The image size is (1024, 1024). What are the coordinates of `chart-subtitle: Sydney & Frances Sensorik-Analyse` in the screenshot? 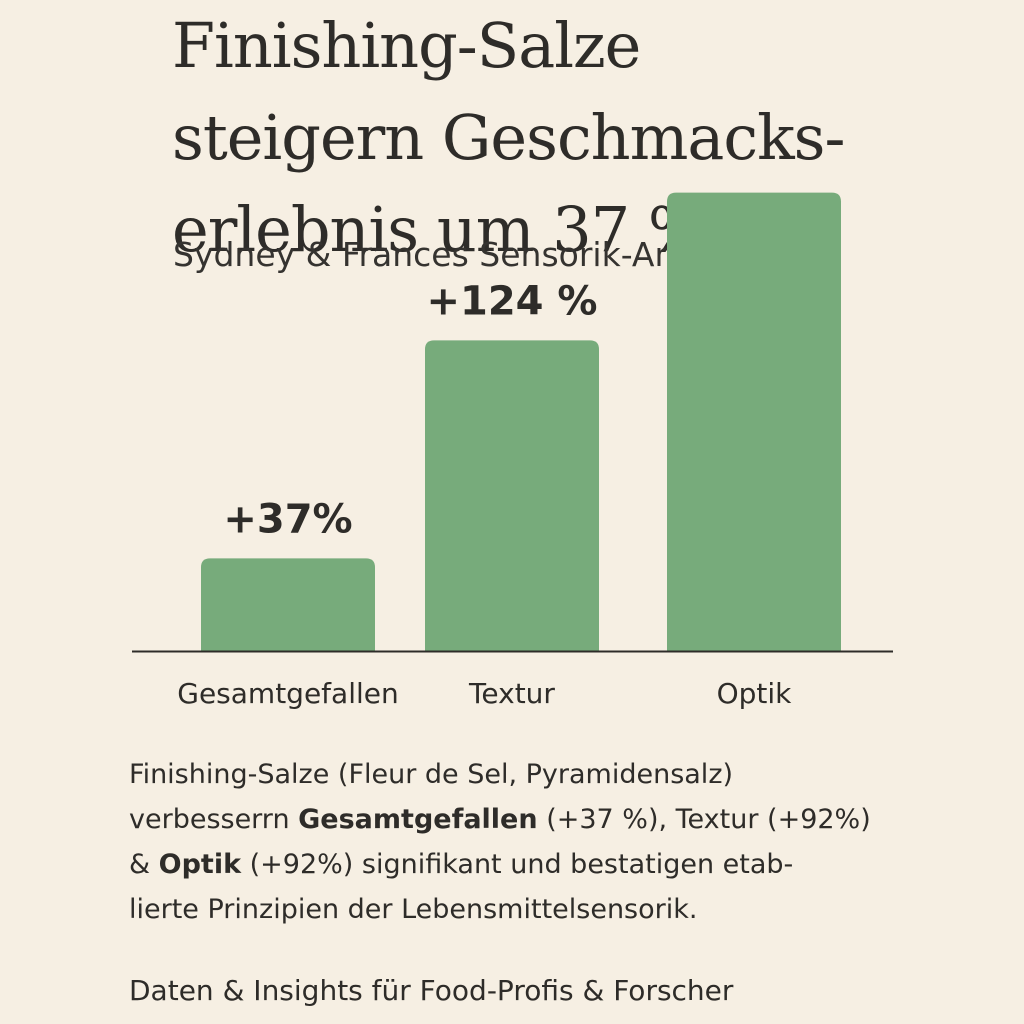 It's located at (467, 254).